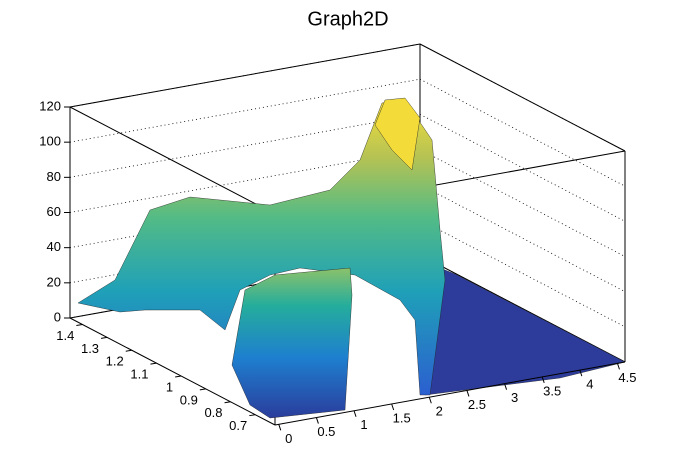  I want to click on y-tick-label: 1.3, so click(90, 348).